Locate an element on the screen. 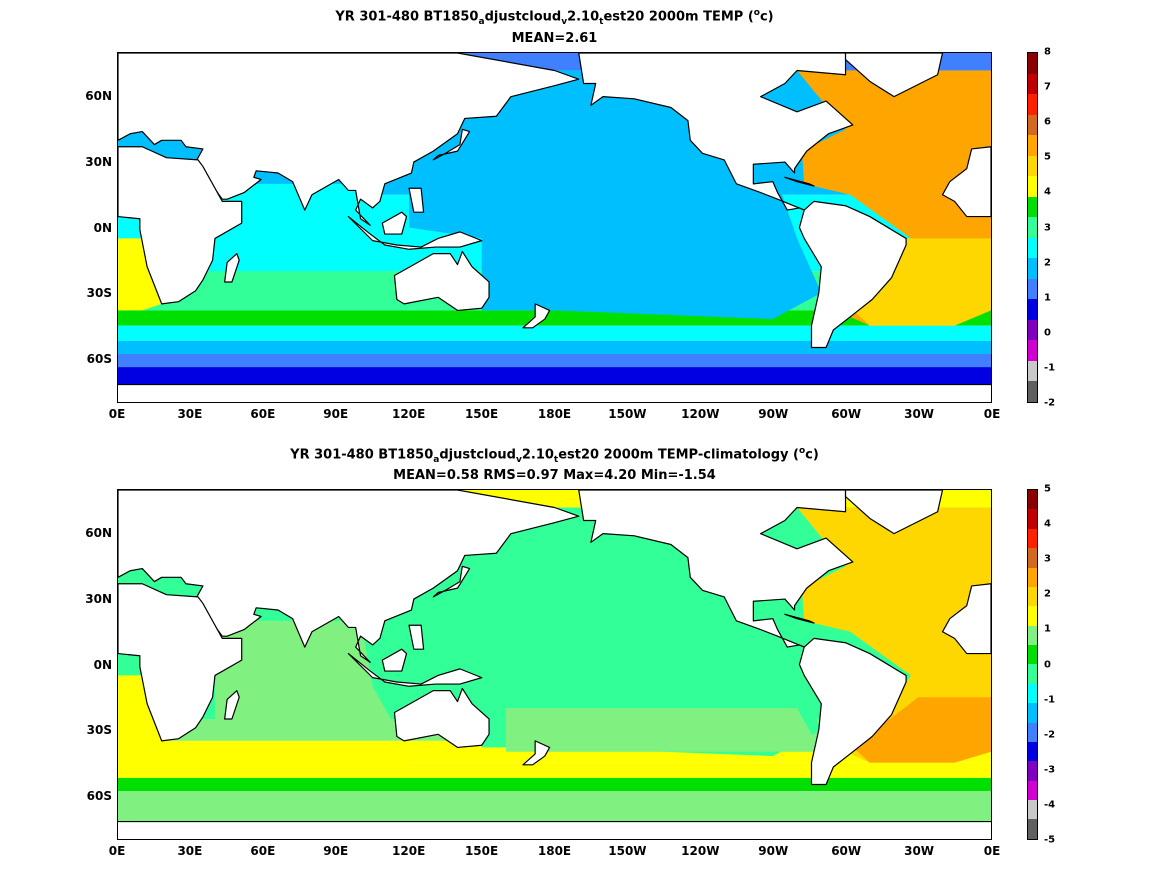 This screenshot has width=1167, height=875. ocean-south-atlantic is located at coordinates (921, 730).